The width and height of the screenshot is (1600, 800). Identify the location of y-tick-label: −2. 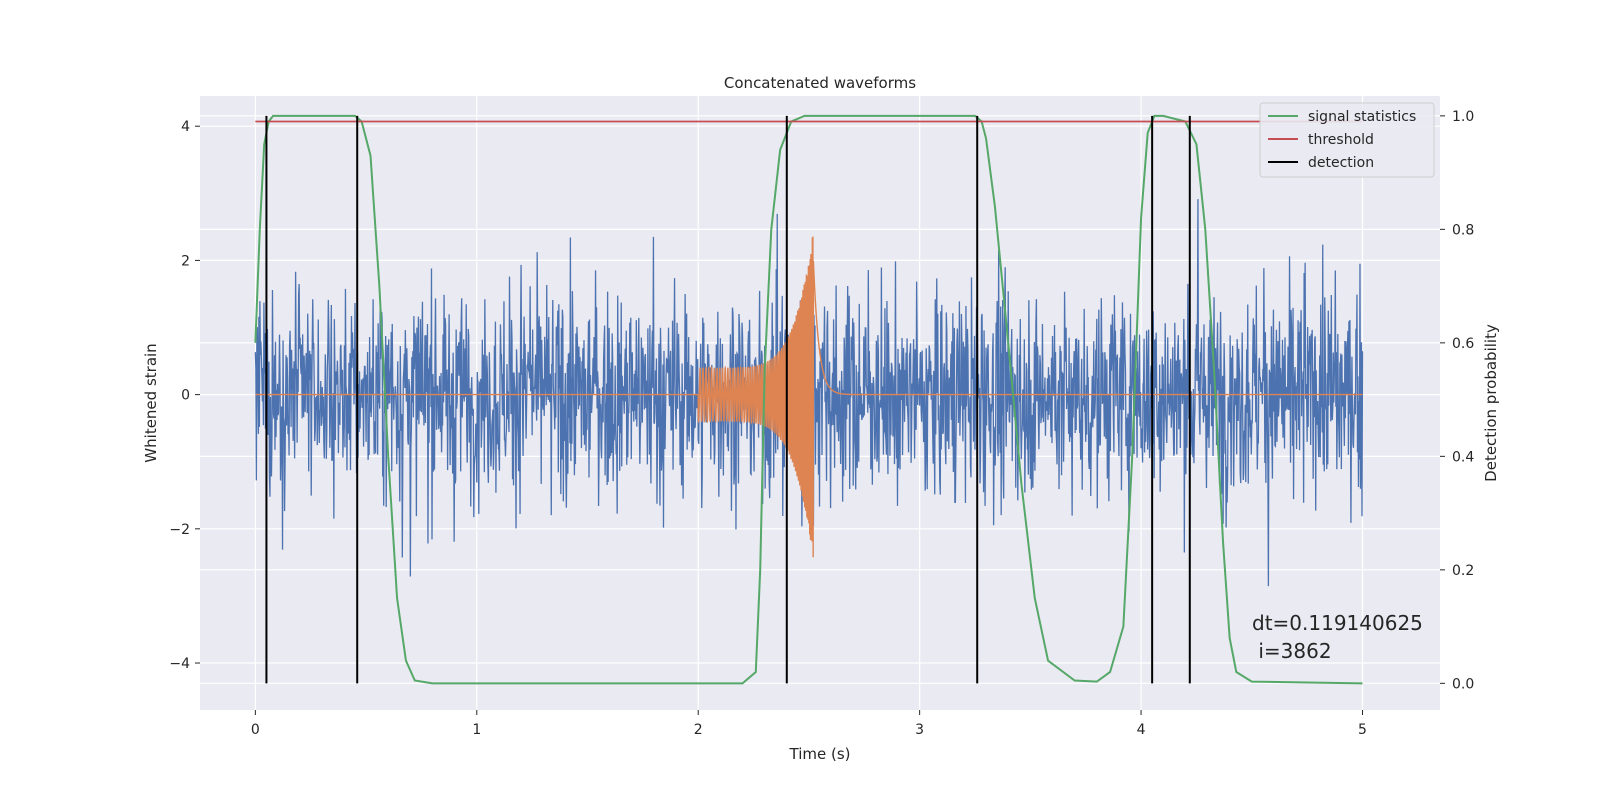
(179, 530).